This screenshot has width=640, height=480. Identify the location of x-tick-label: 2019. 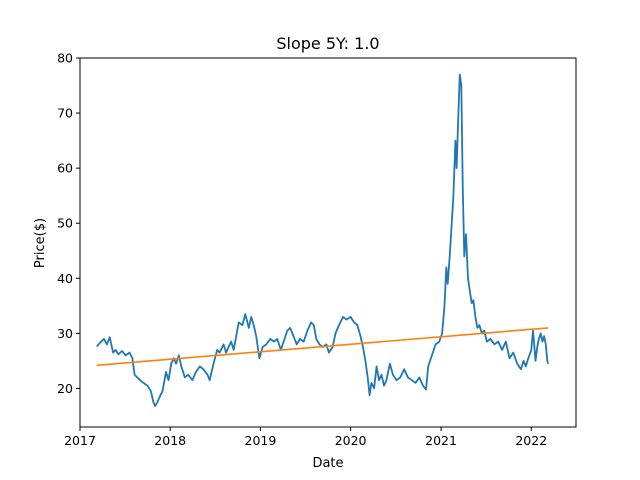
(261, 440).